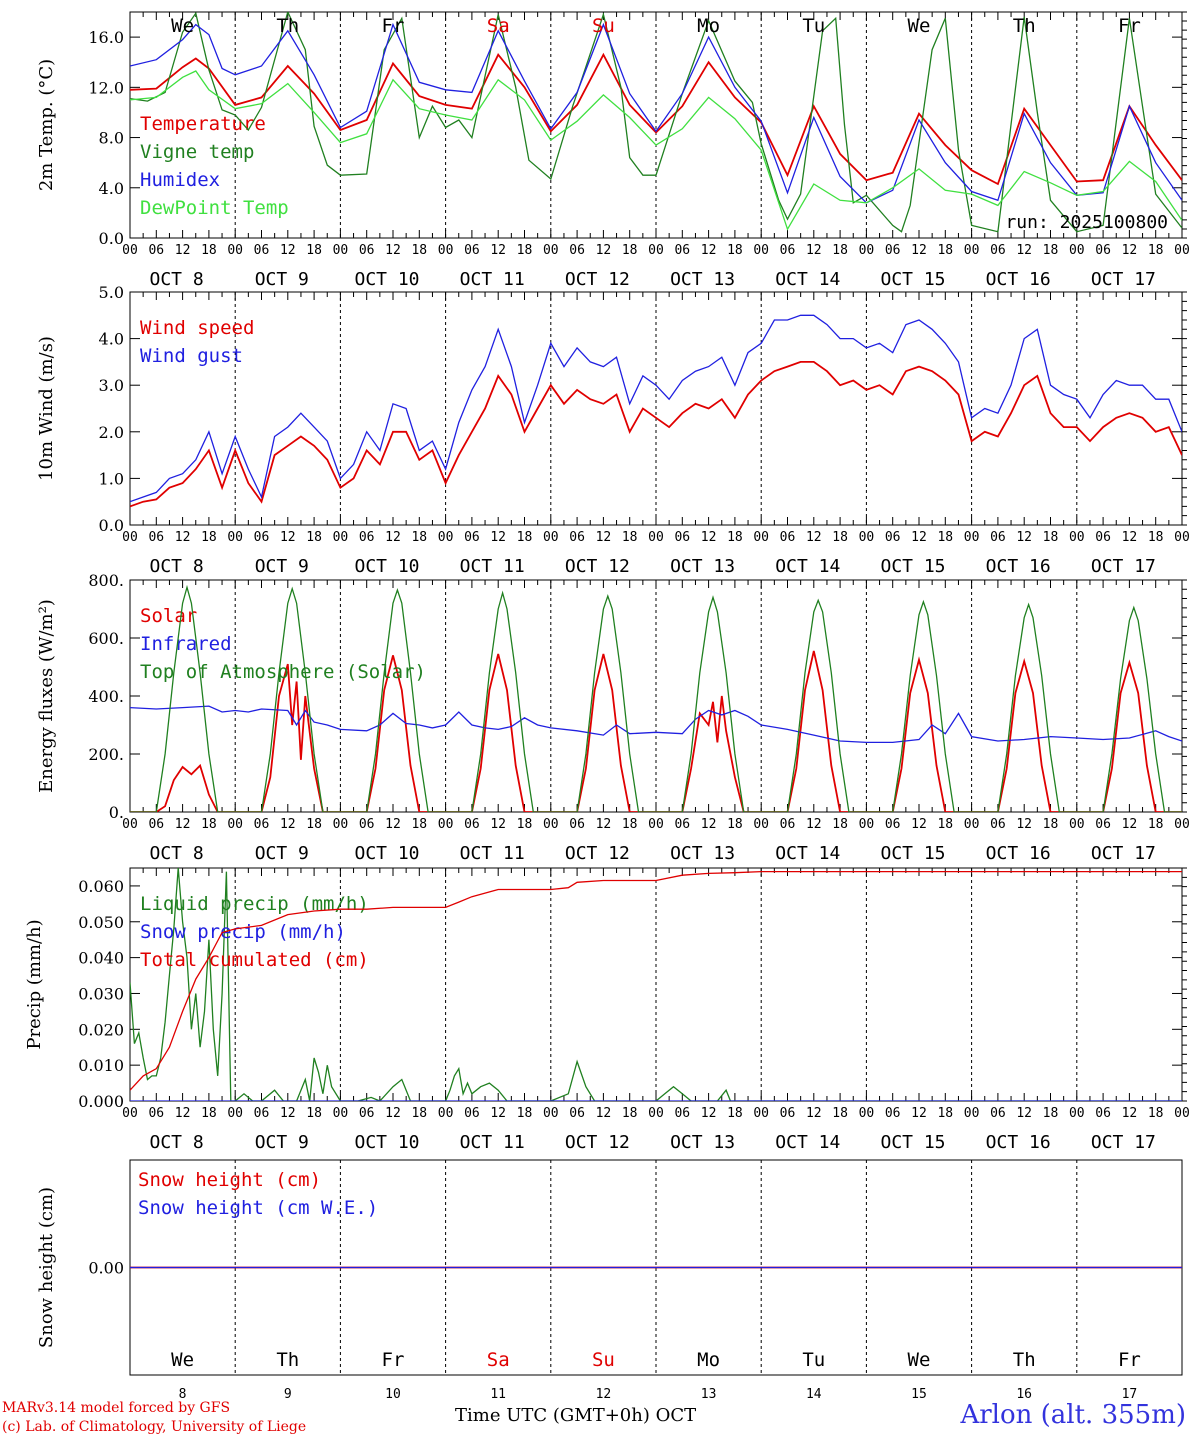  What do you see at coordinates (106, 87) in the screenshot?
I see `y-tick-label: 12.0` at bounding box center [106, 87].